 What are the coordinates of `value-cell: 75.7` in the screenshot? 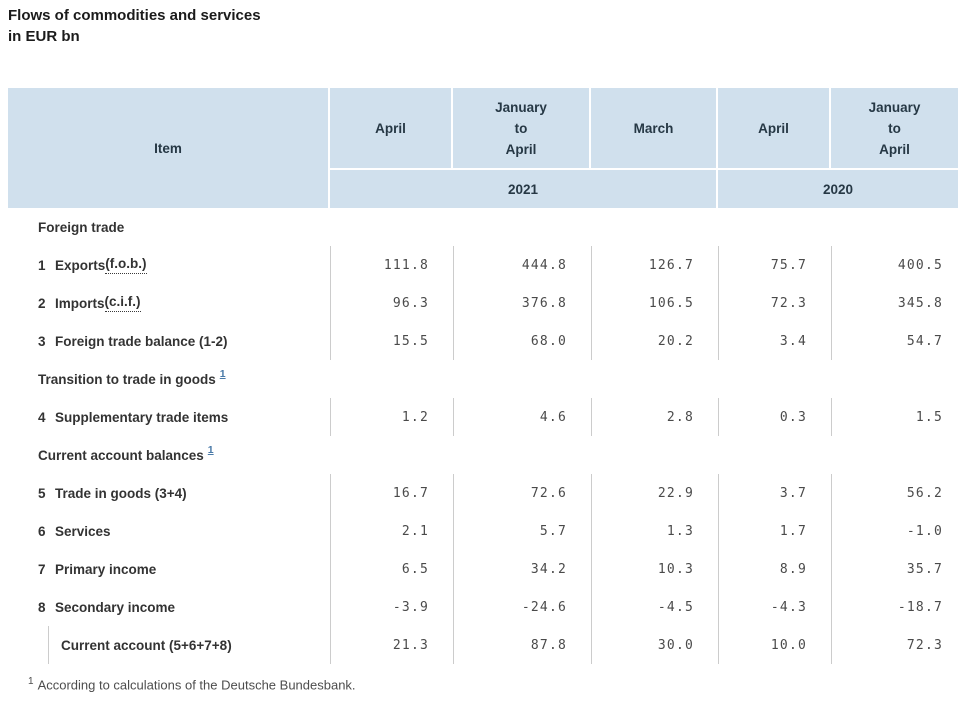 It's located at (774, 265).